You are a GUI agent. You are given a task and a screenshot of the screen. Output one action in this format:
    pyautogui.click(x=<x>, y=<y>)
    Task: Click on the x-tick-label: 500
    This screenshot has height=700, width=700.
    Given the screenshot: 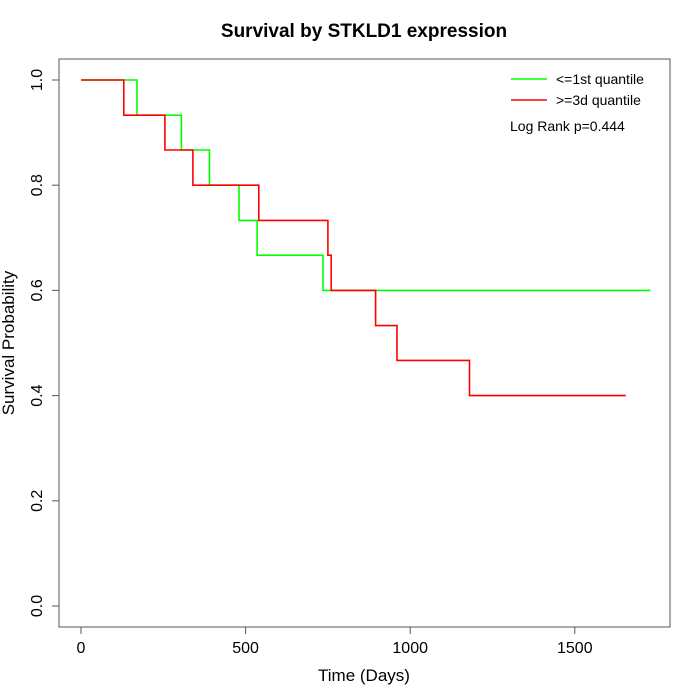 What is the action you would take?
    pyautogui.click(x=245, y=648)
    